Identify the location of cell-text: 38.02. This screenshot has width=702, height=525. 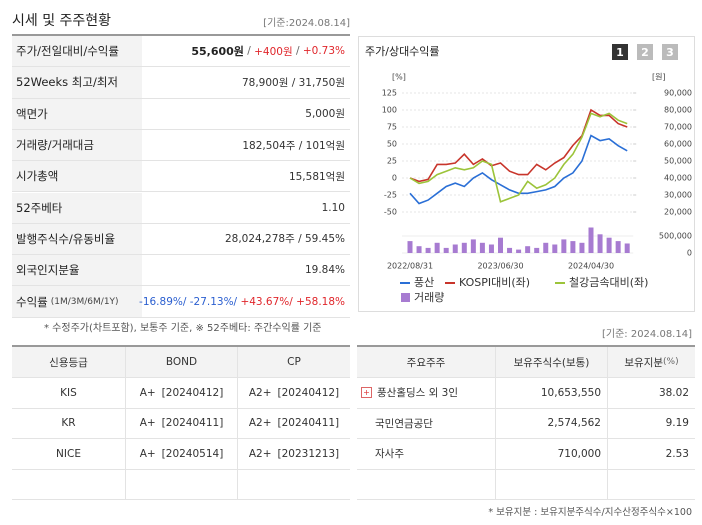
(673, 392).